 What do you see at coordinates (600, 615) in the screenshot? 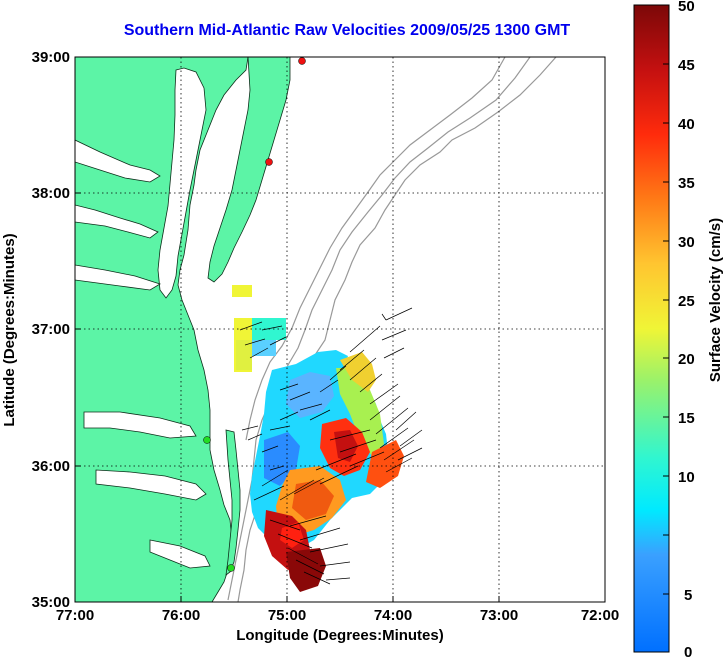
I see `x-tick-label: 72:00` at bounding box center [600, 615].